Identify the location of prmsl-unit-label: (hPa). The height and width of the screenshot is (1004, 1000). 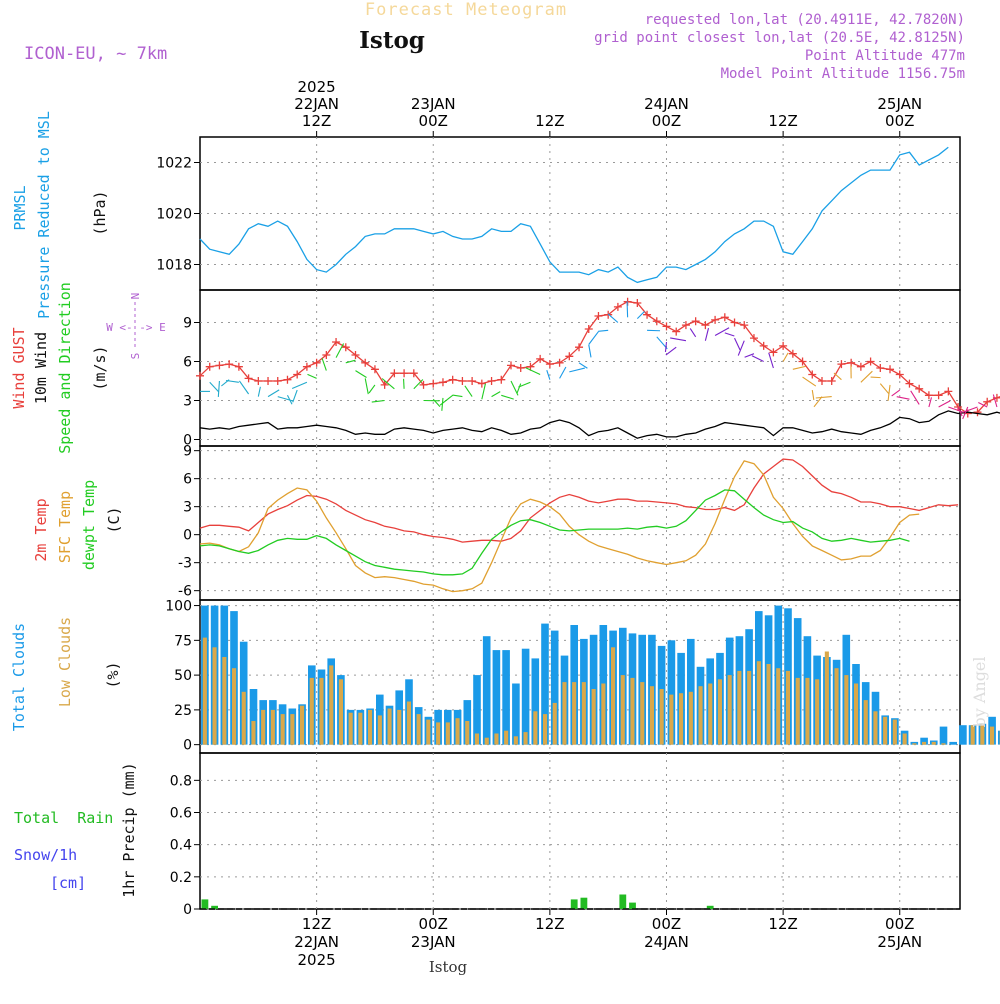
(100, 212).